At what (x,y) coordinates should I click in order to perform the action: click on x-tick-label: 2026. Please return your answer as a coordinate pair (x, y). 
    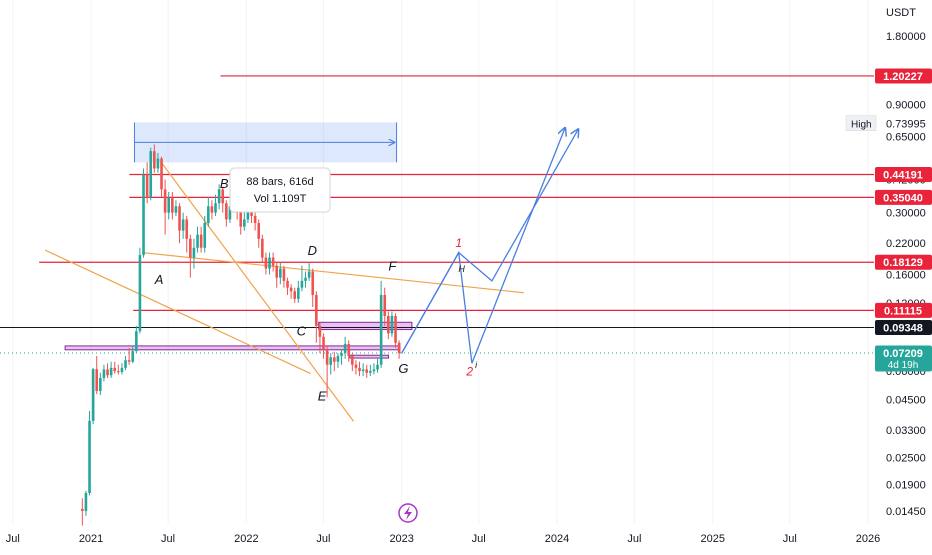
    Looking at the image, I should click on (868, 539).